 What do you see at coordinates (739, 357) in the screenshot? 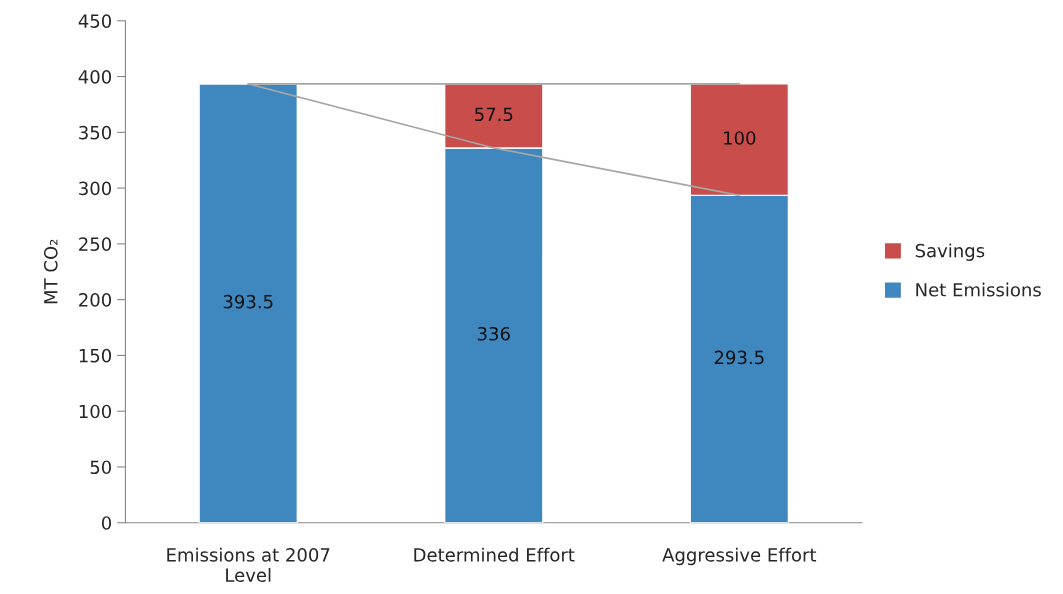
I see `data-label: 293.5` at bounding box center [739, 357].